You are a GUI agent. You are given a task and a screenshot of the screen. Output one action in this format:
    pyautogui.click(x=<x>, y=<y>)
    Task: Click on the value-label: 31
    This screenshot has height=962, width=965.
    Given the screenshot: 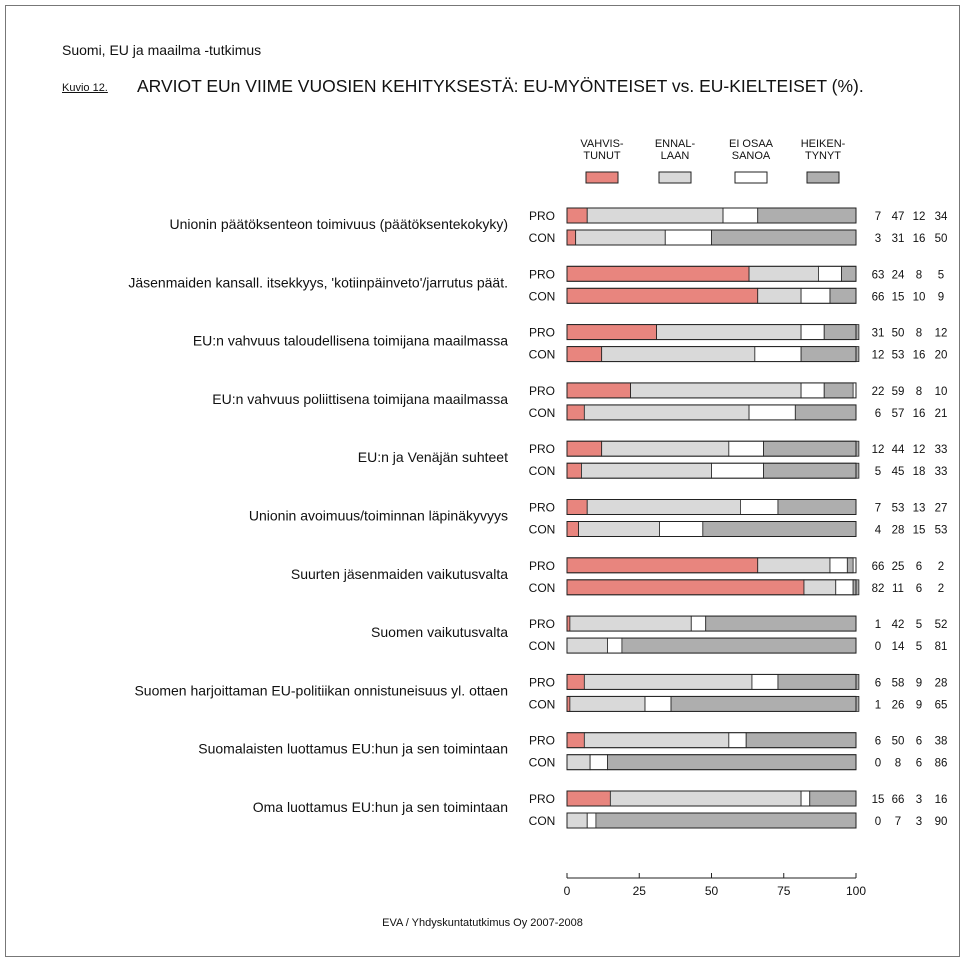 What is the action you would take?
    pyautogui.click(x=878, y=334)
    